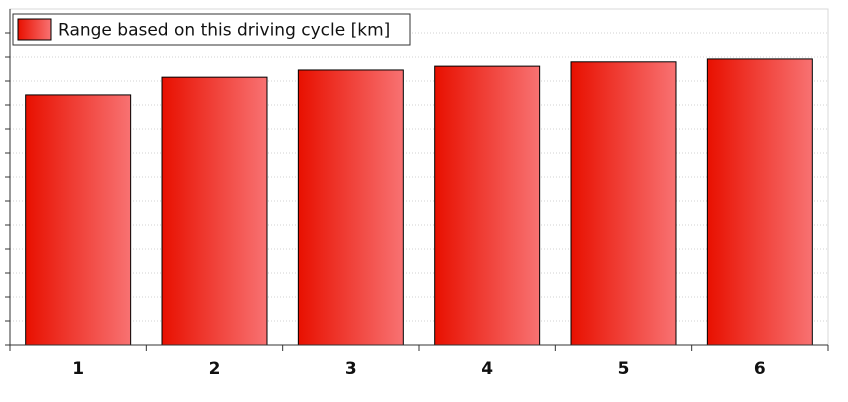 The height and width of the screenshot is (402, 848). What do you see at coordinates (34, 29) in the screenshot?
I see `legend-swatch` at bounding box center [34, 29].